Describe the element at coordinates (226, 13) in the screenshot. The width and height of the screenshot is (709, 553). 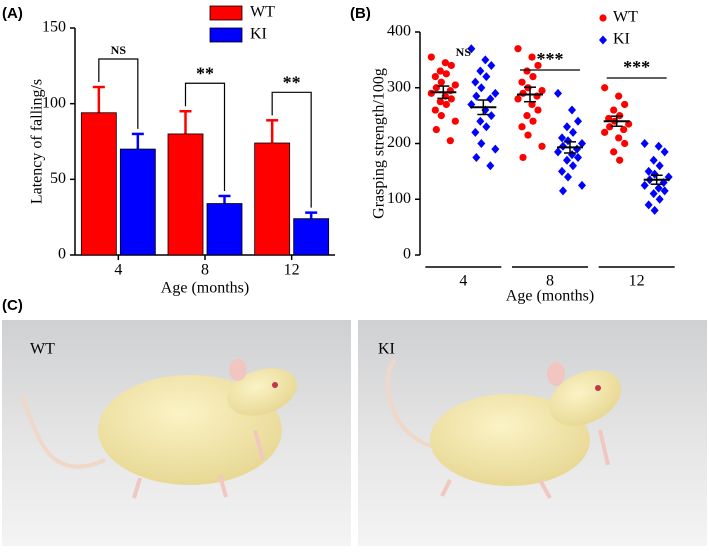
I see `legend-swatch` at that location.